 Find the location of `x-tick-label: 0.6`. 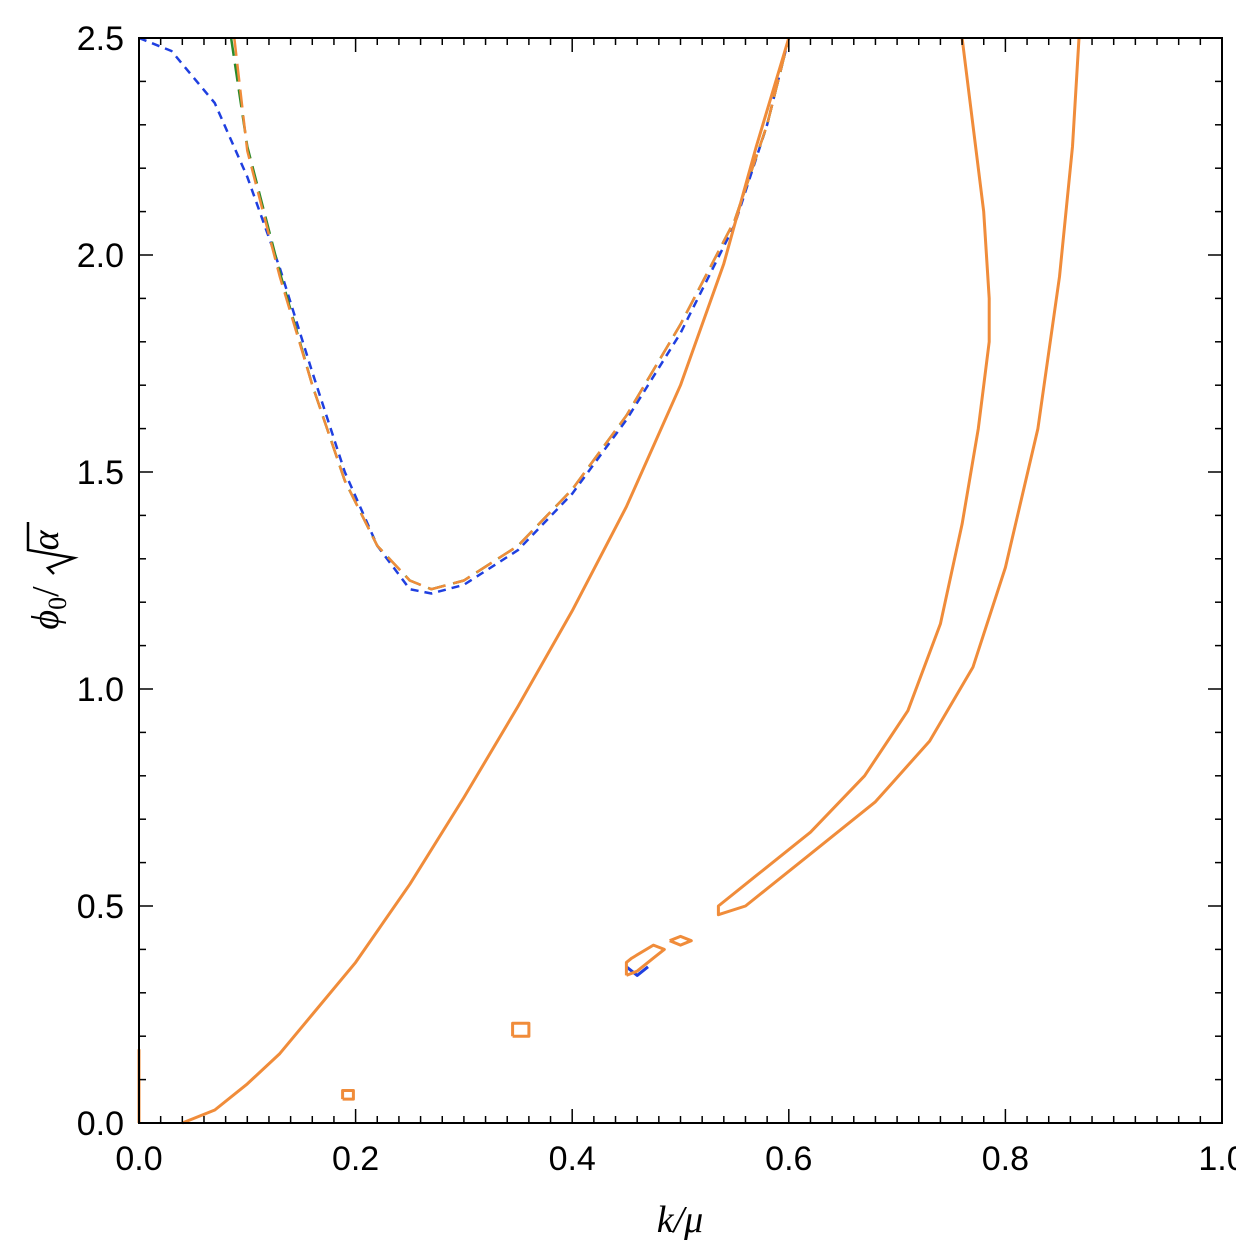

x-tick-label: 0.6 is located at coordinates (788, 1159).